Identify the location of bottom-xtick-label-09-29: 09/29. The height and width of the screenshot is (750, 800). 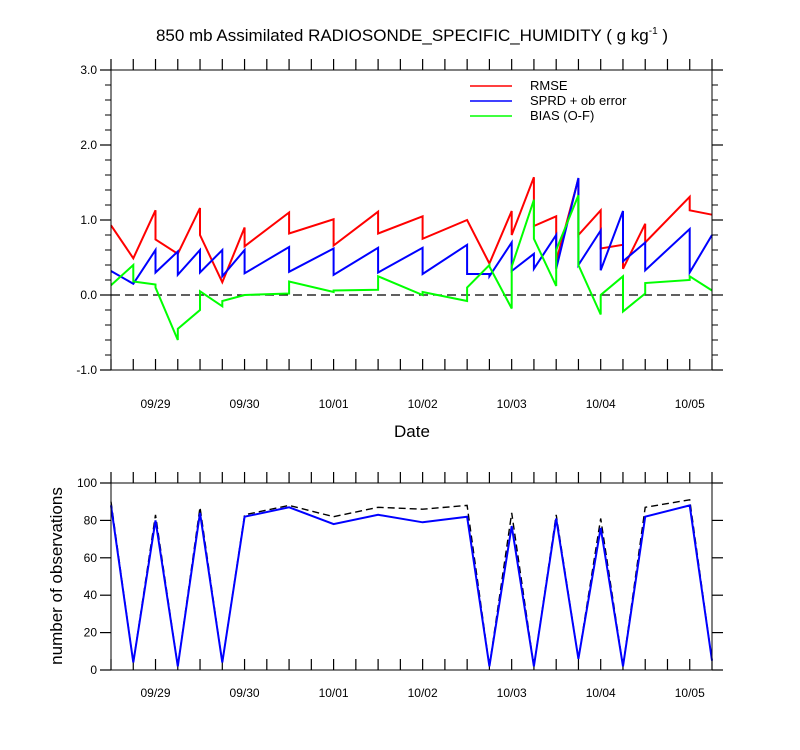
(156, 693).